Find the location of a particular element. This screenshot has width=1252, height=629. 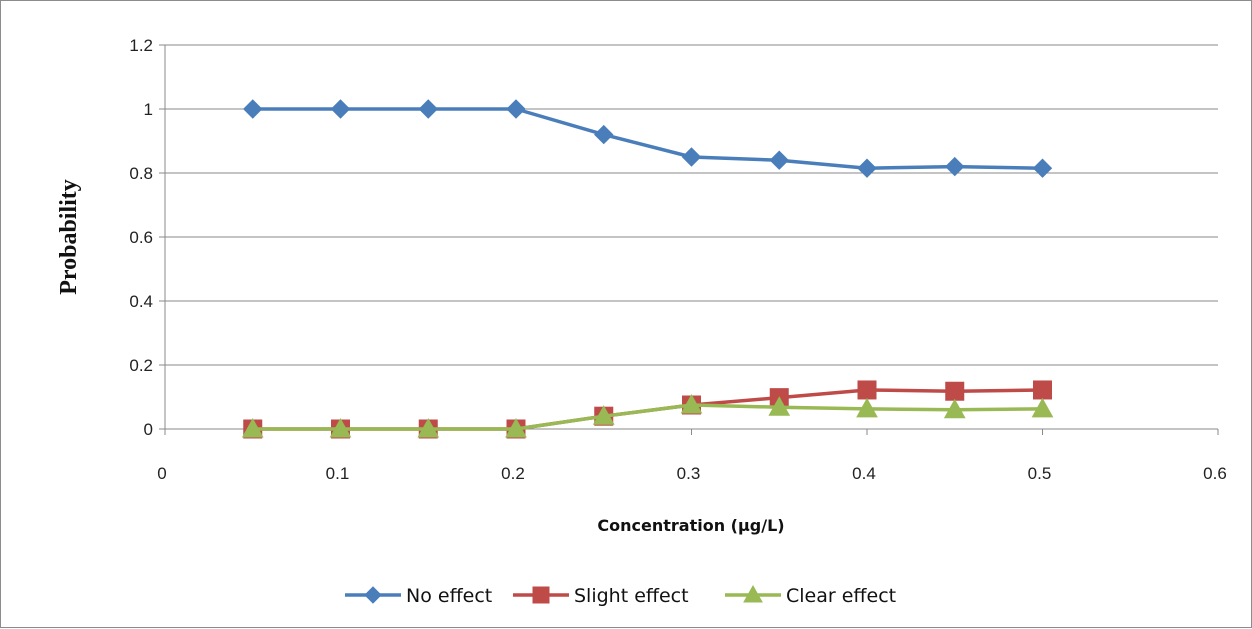

legend: No effect Slight effect Clear effect is located at coordinates (620, 595).